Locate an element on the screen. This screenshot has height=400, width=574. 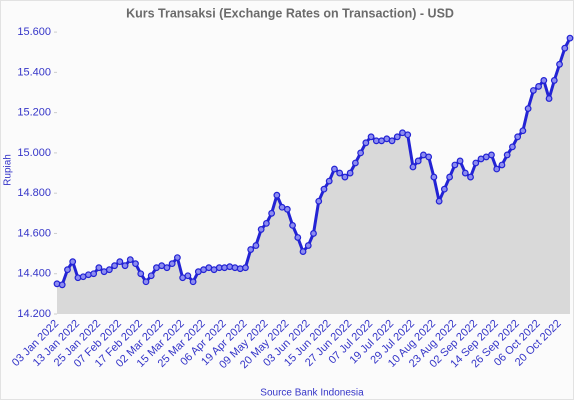
y-tick-label: 15.400 is located at coordinates (34, 72).